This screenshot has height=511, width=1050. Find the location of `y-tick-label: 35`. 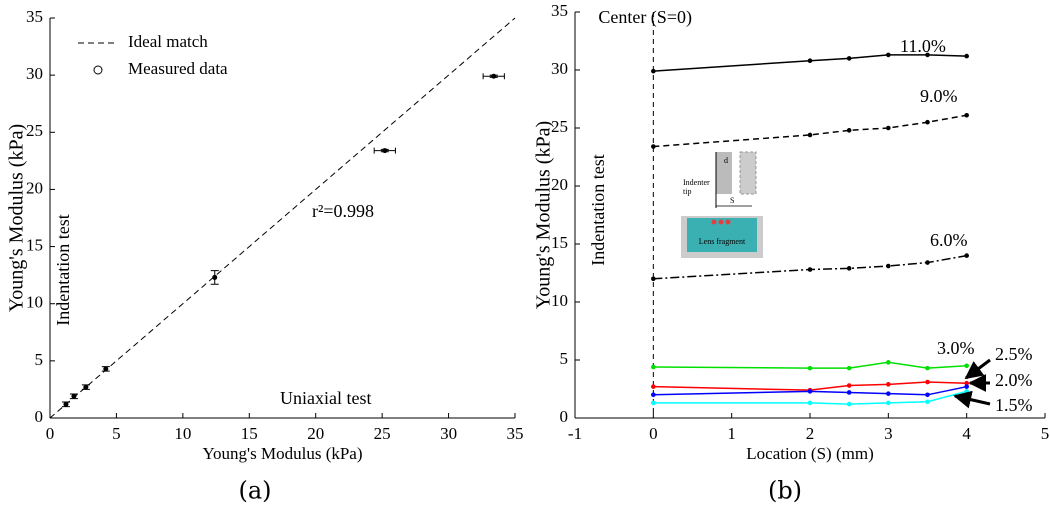

y-tick-label: 35 is located at coordinates (34, 16).